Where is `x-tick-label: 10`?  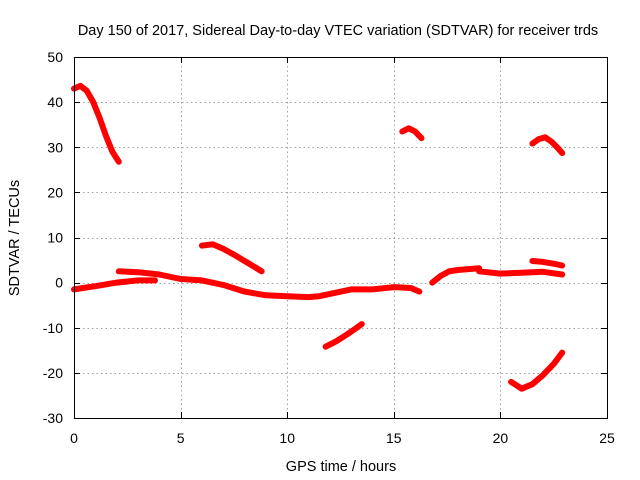 x-tick-label: 10 is located at coordinates (287, 438).